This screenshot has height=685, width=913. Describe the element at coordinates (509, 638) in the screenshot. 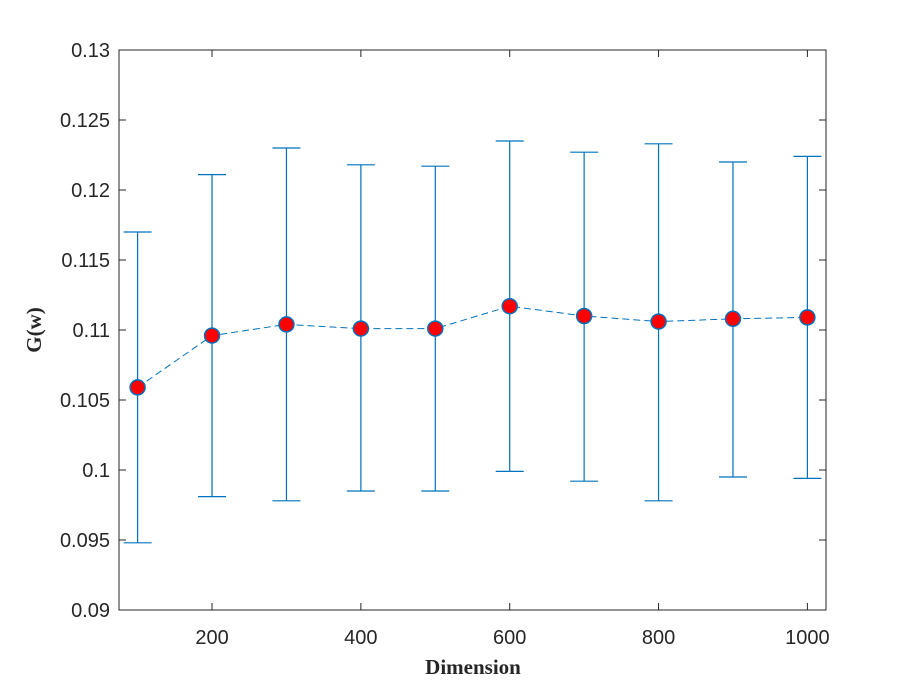

I see `x-tick-label: 600` at that location.